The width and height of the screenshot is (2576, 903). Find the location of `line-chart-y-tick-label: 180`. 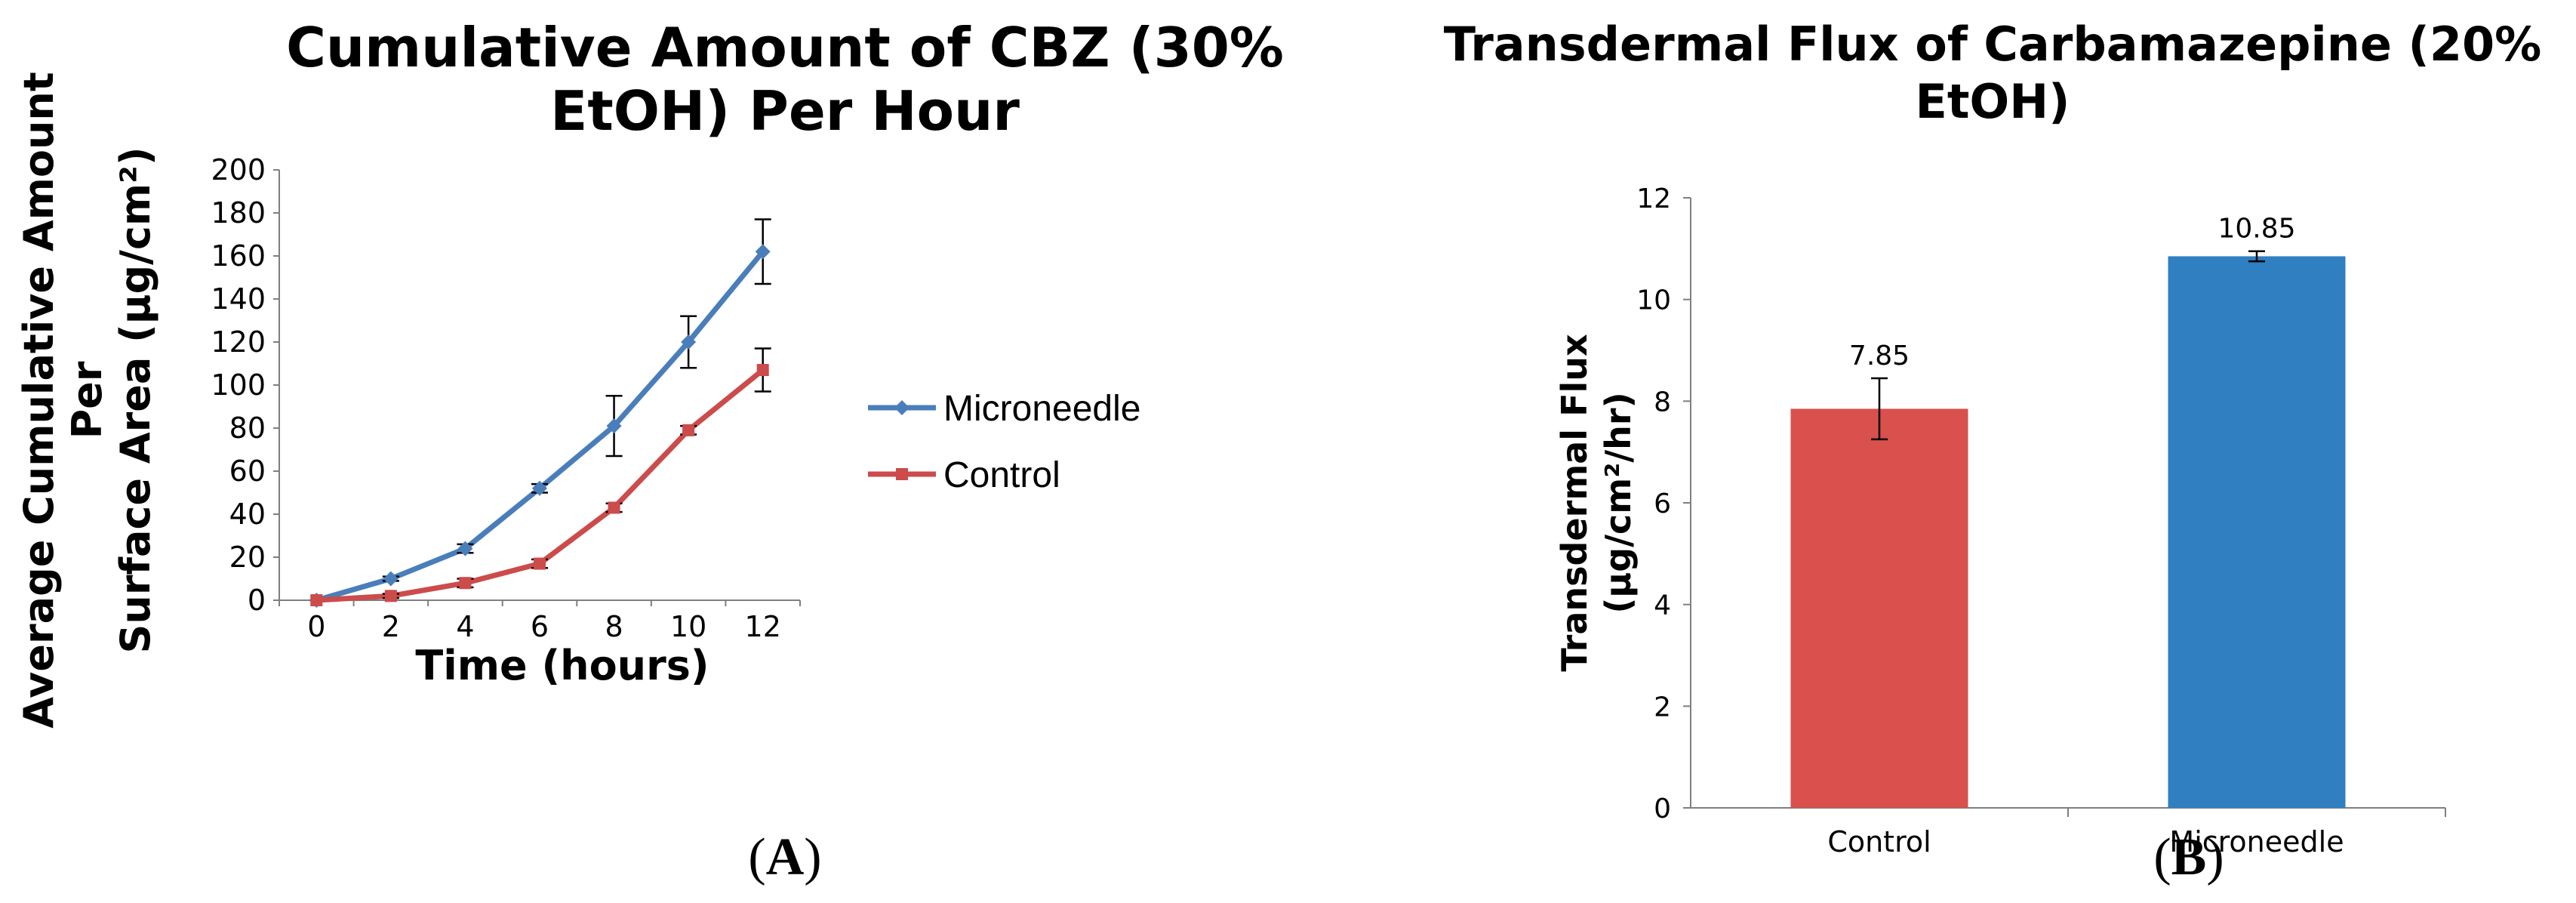

line-chart-y-tick-label: 180 is located at coordinates (238, 213).